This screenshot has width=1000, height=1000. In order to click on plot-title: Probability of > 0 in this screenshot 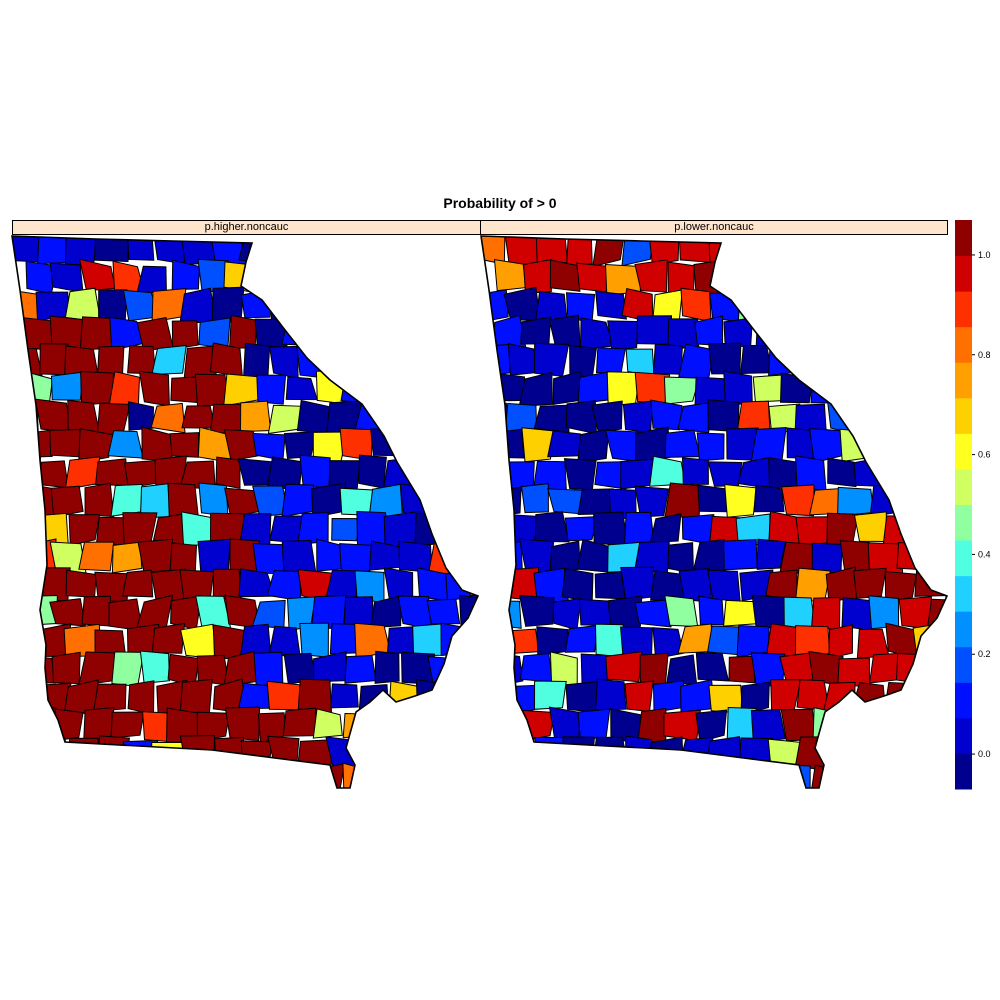, I will do `click(500, 203)`.